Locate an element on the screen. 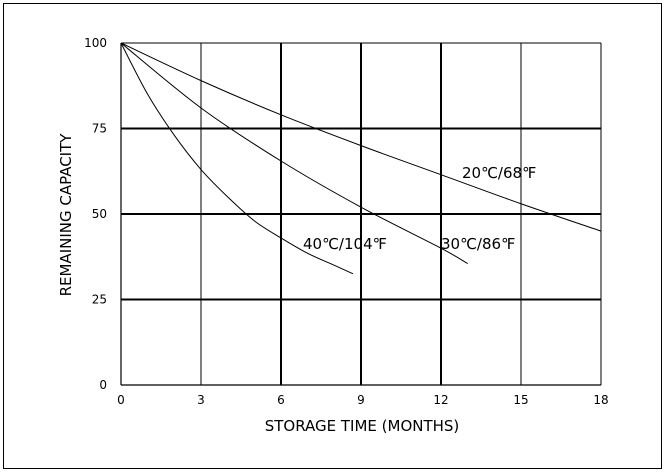 Image resolution: width=667 pixels, height=474 pixels. x-tick-label: 18 is located at coordinates (600, 400).